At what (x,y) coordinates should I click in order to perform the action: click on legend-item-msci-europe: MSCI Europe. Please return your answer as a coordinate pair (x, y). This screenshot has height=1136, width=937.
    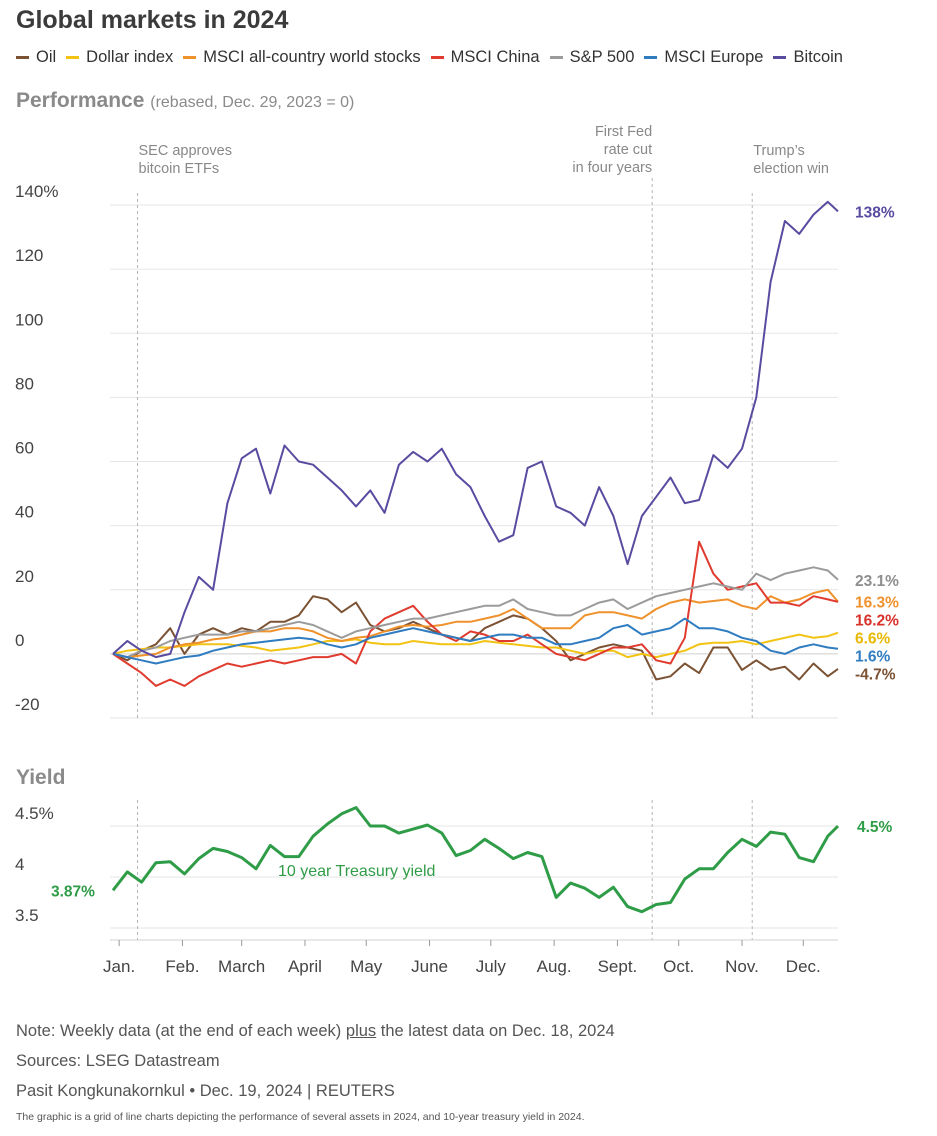
    Looking at the image, I should click on (703, 57).